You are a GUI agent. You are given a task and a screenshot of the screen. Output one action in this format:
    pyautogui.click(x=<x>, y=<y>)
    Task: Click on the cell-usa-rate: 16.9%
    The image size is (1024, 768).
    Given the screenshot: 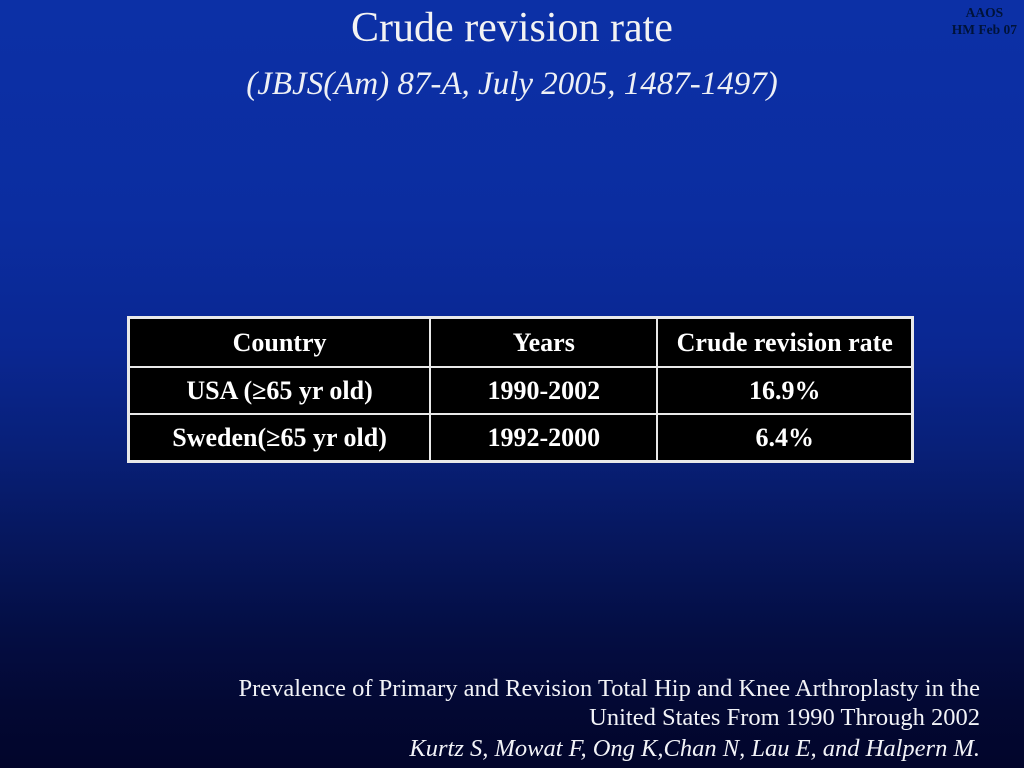 What is the action you would take?
    pyautogui.click(x=785, y=390)
    